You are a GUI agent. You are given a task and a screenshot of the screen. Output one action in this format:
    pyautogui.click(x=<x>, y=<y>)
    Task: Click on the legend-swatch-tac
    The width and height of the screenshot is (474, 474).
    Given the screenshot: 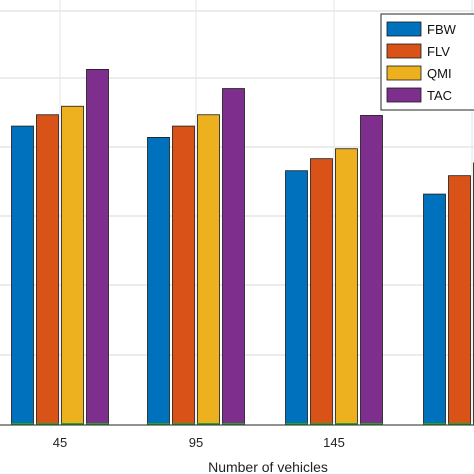 What is the action you would take?
    pyautogui.click(x=404, y=95)
    